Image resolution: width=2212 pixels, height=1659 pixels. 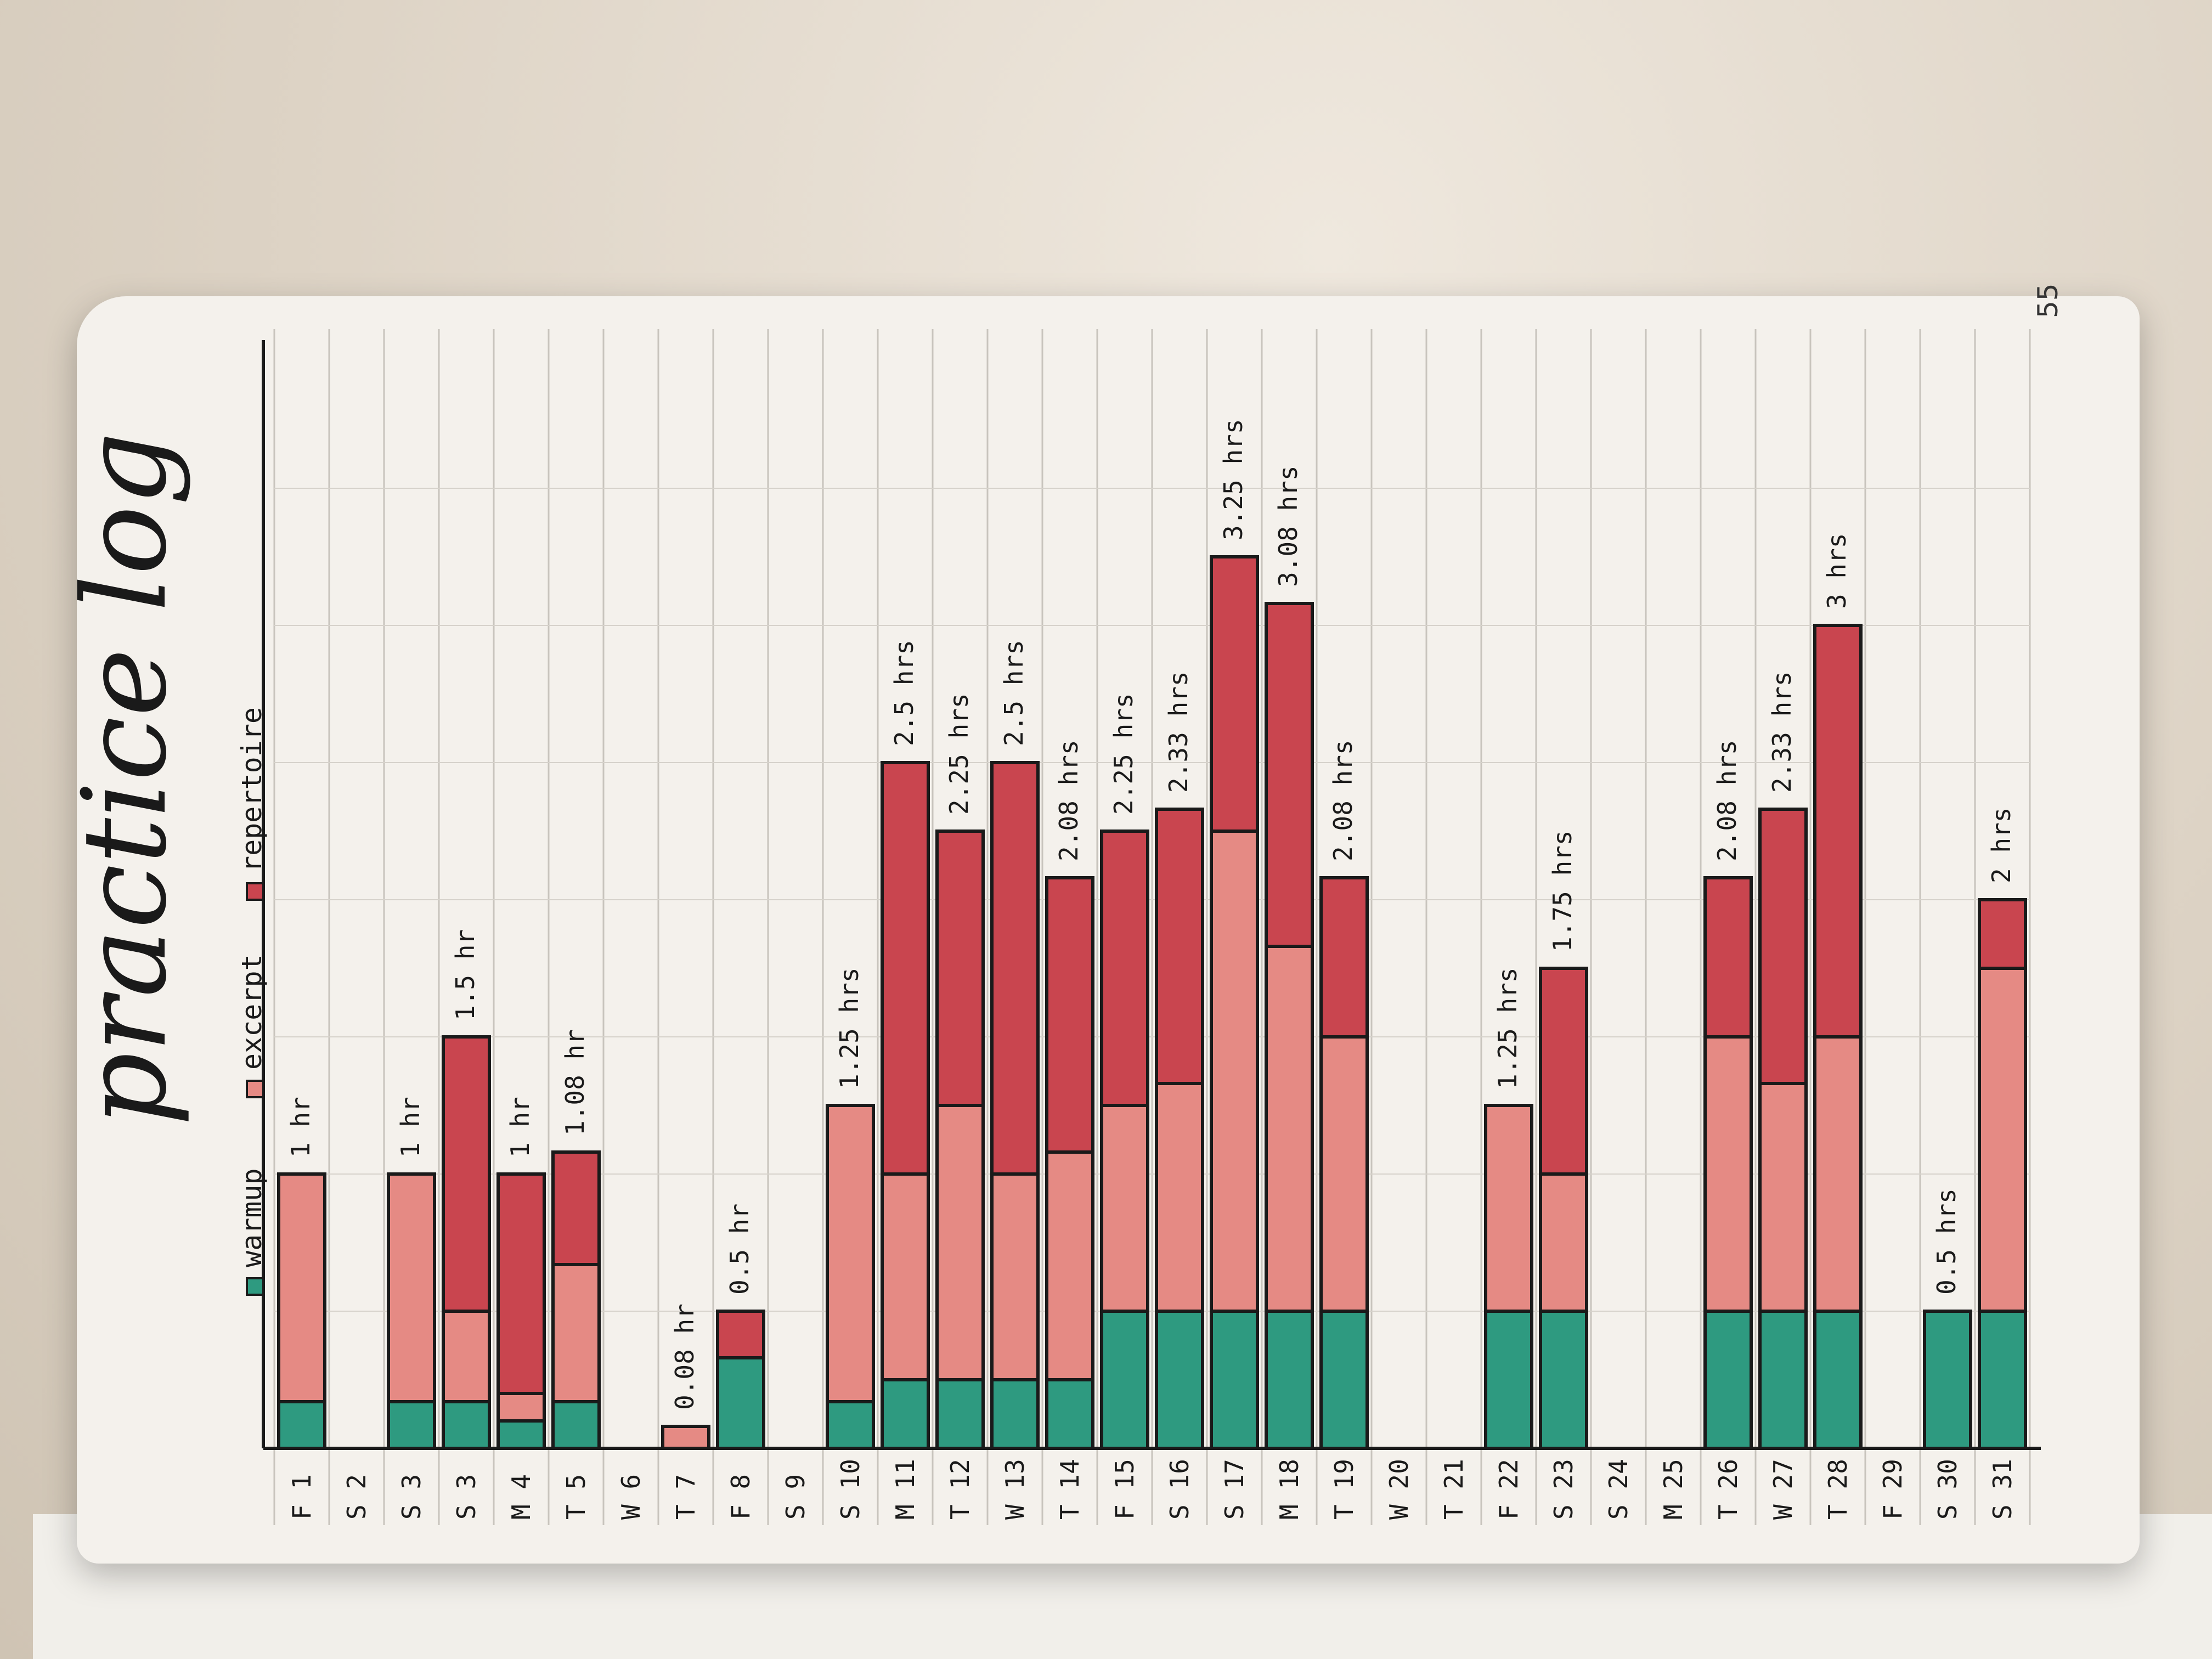 What do you see at coordinates (1125, 1489) in the screenshot?
I see `day-label: F 15` at bounding box center [1125, 1489].